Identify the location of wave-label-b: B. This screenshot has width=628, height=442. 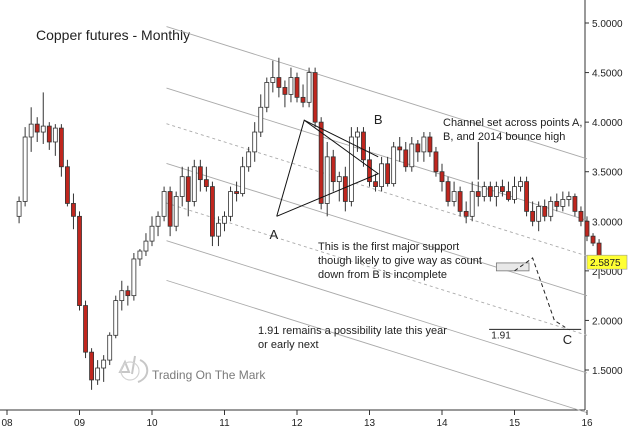
(378, 119).